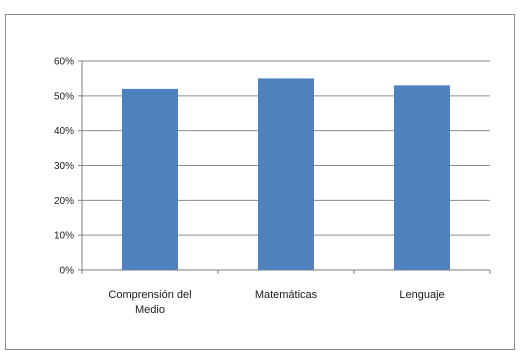 This screenshot has width=520, height=358. I want to click on x-tick-labels: Comprensión del Medio Matemáticas Lenguaje, so click(276, 302).